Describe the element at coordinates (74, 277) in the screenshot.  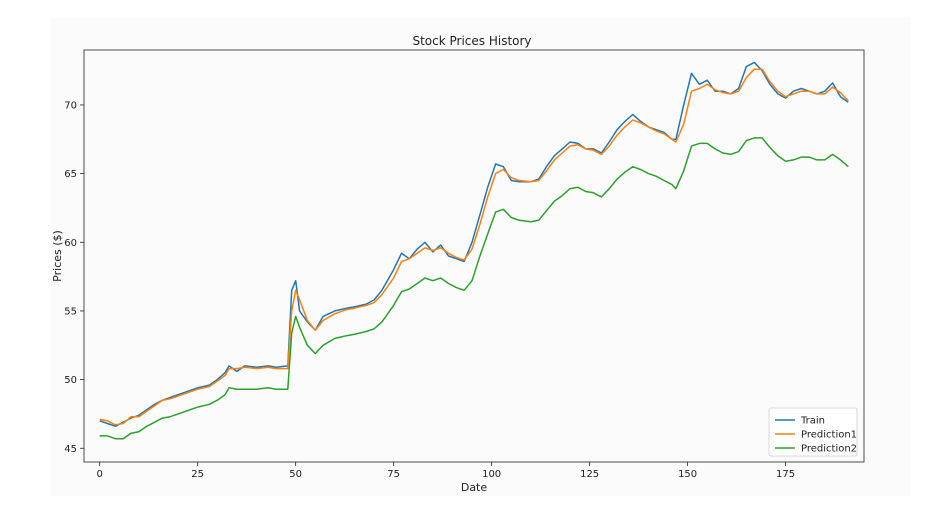
I see `y-axis: 45 50 55 60 65 70` at that location.